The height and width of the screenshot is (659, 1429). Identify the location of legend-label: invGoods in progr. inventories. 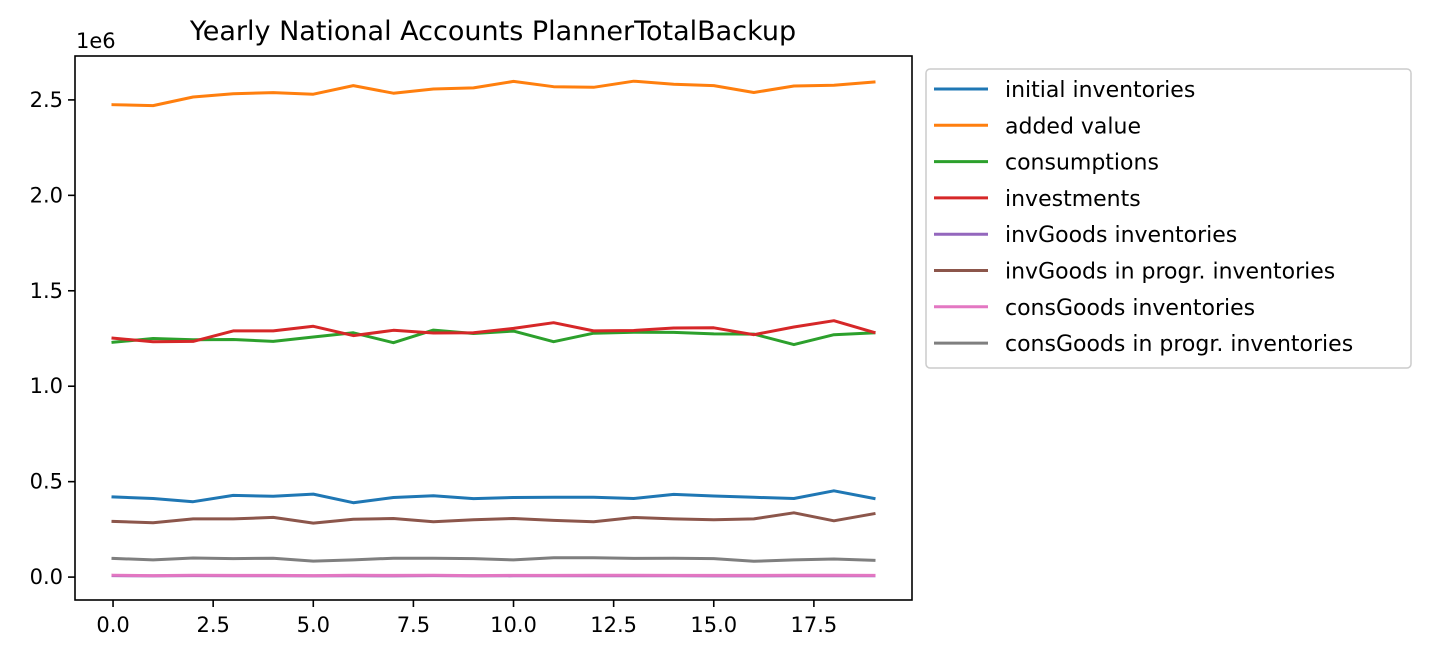
(1170, 272).